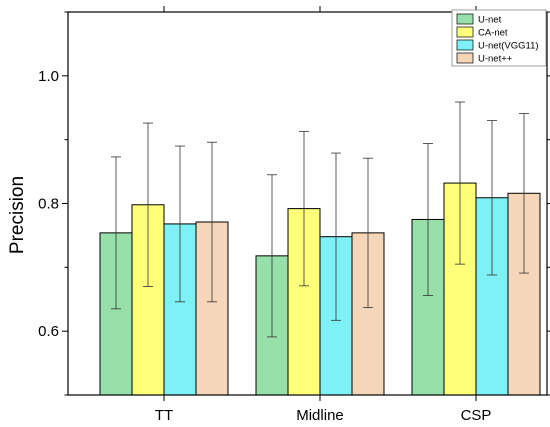  What do you see at coordinates (508, 46) in the screenshot?
I see `legend-label: U-net(VGG11)` at bounding box center [508, 46].